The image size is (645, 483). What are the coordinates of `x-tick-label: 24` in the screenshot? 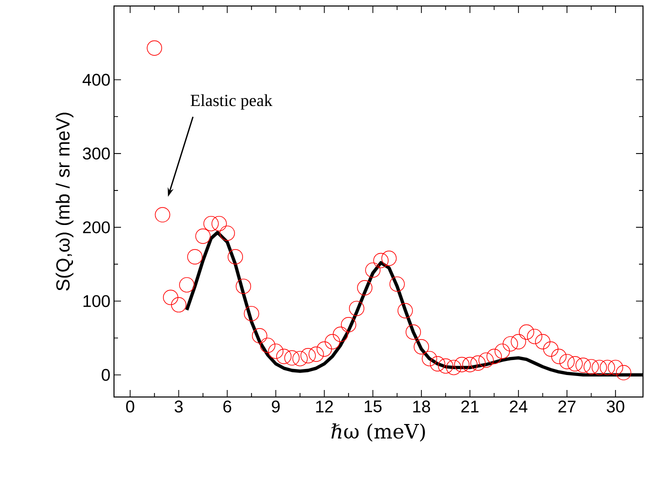 It's located at (519, 406).